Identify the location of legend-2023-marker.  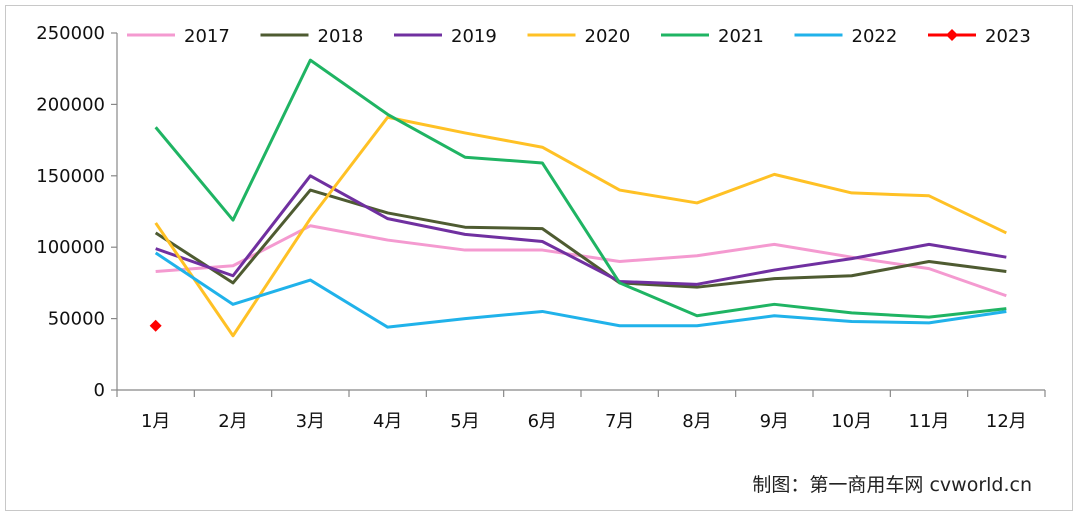
(952, 35).